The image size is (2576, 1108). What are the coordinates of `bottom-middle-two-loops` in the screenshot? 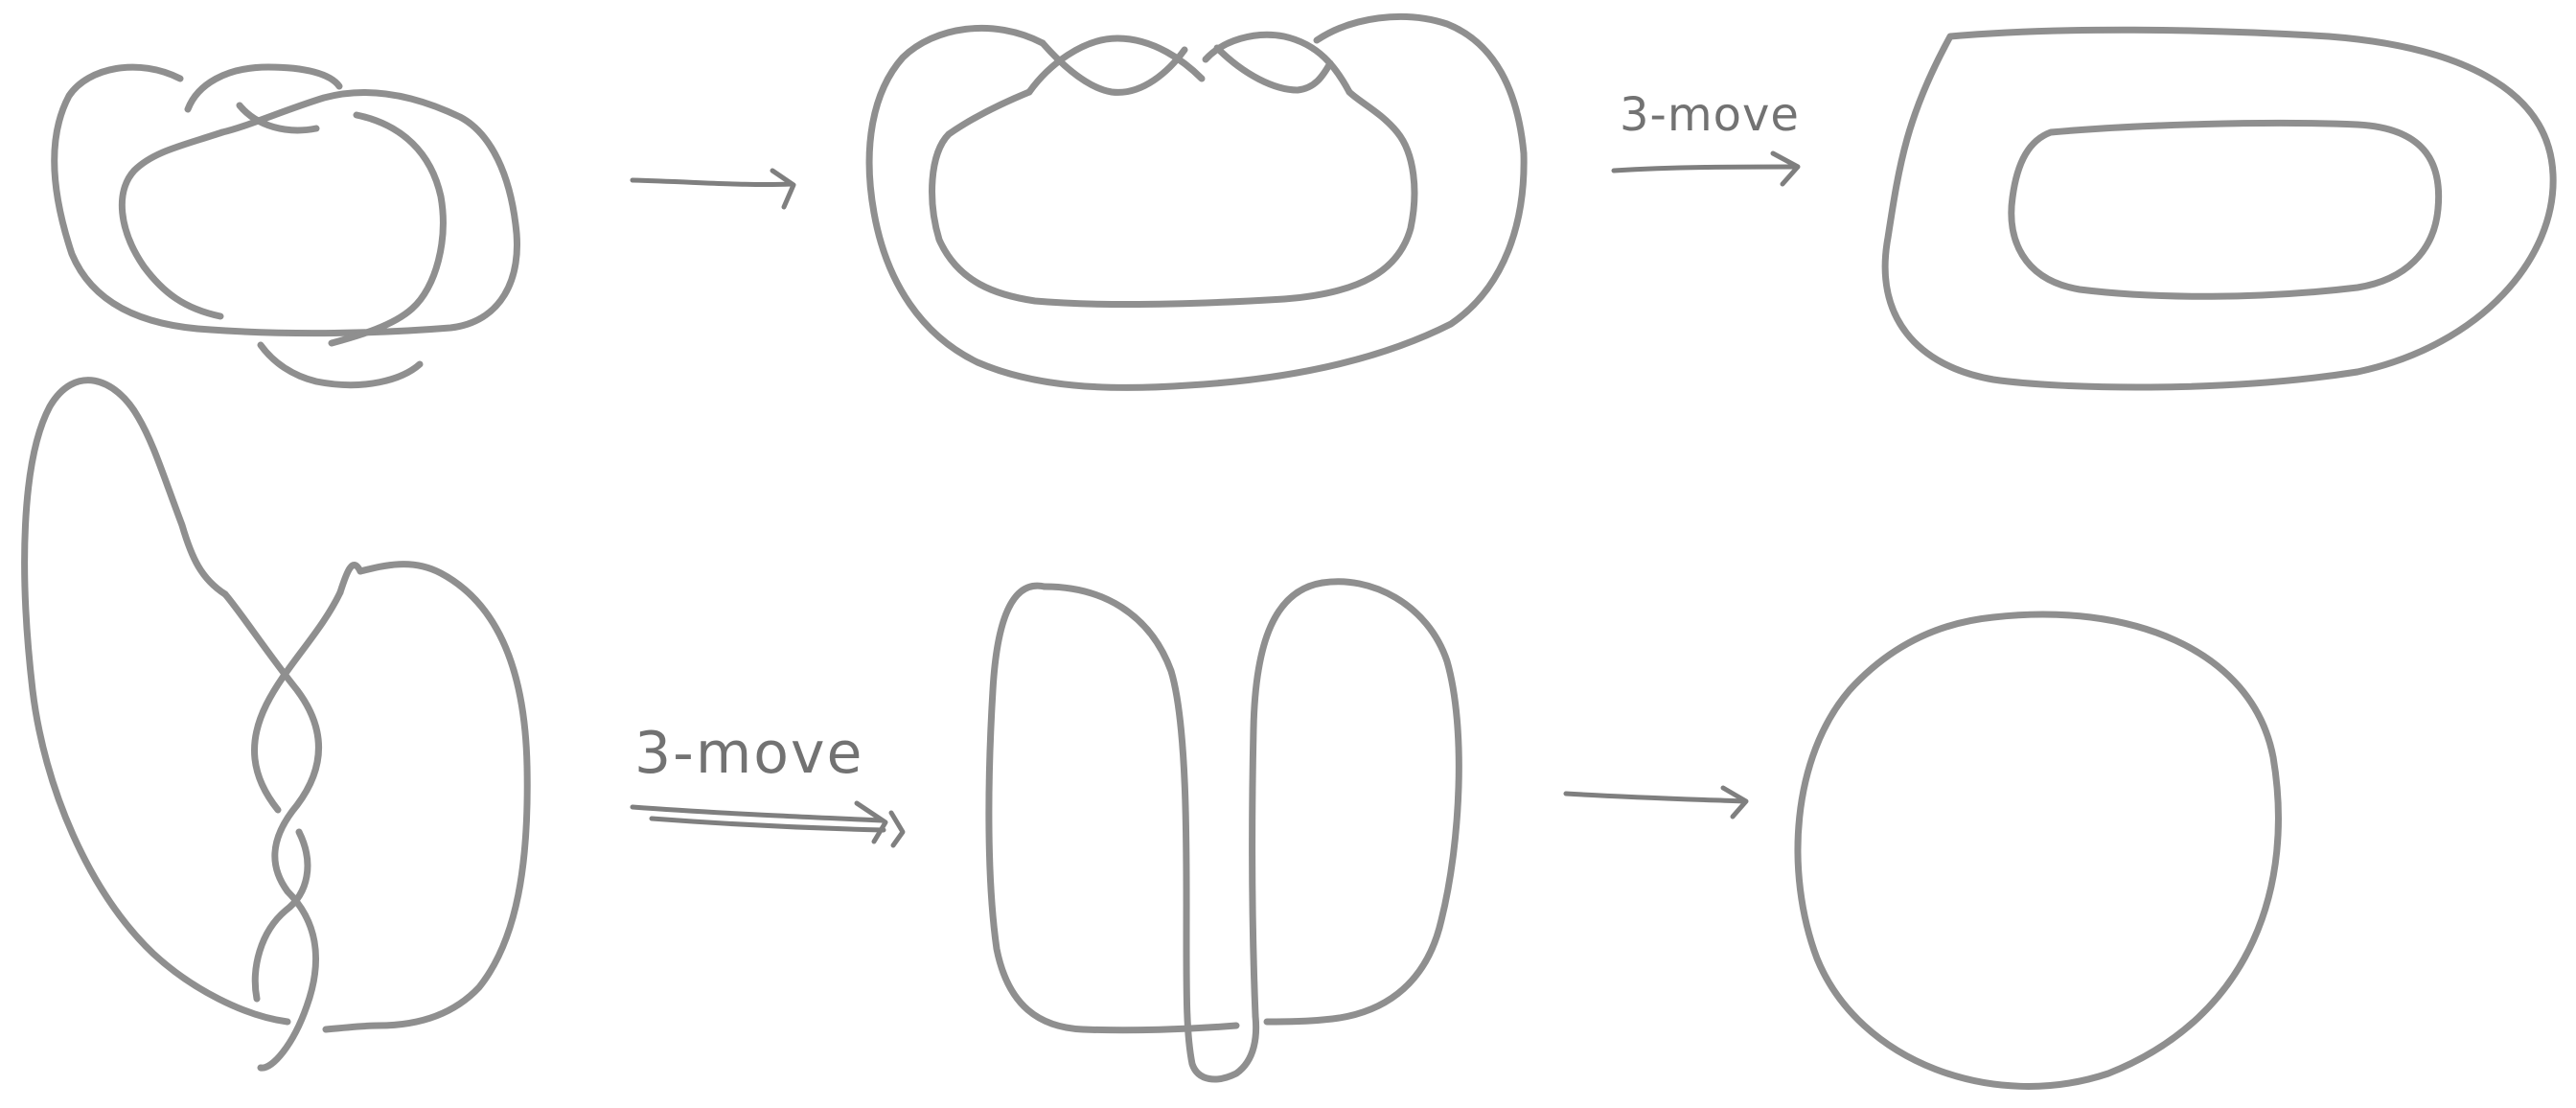 It's located at (1223, 830).